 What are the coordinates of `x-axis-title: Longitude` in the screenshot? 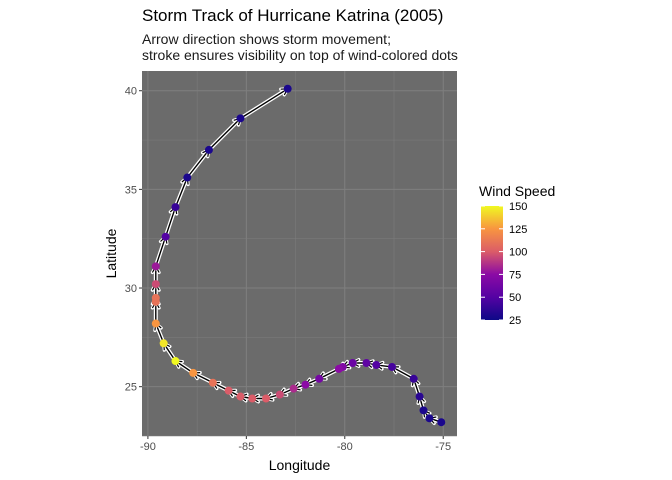 It's located at (300, 465).